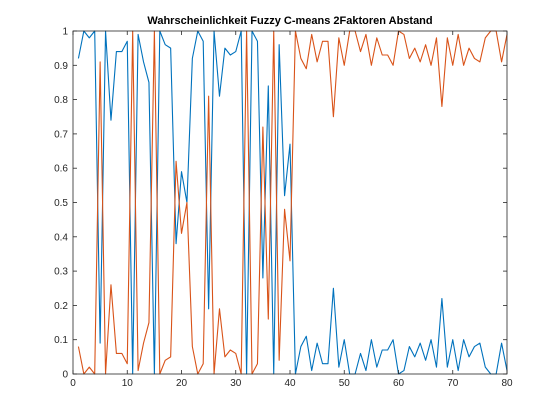 The width and height of the screenshot is (560, 420). I want to click on x-tick-label: 80, so click(507, 383).